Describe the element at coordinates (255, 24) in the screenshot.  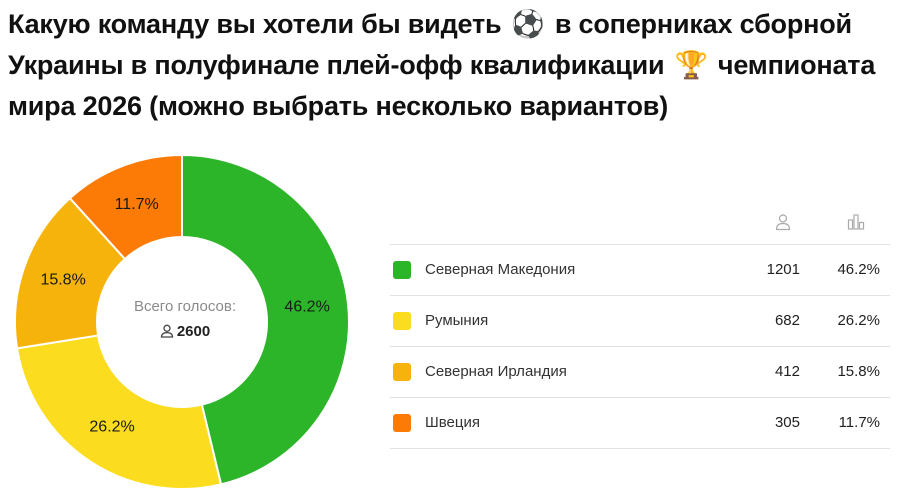
I see `title-part-1: Какую команду вы хотели бы видеть` at that location.